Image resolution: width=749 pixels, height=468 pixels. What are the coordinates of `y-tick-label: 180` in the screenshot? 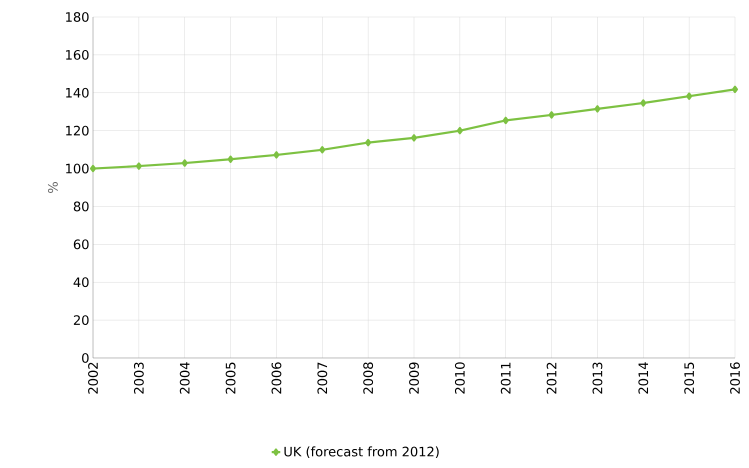 It's located at (77, 17).